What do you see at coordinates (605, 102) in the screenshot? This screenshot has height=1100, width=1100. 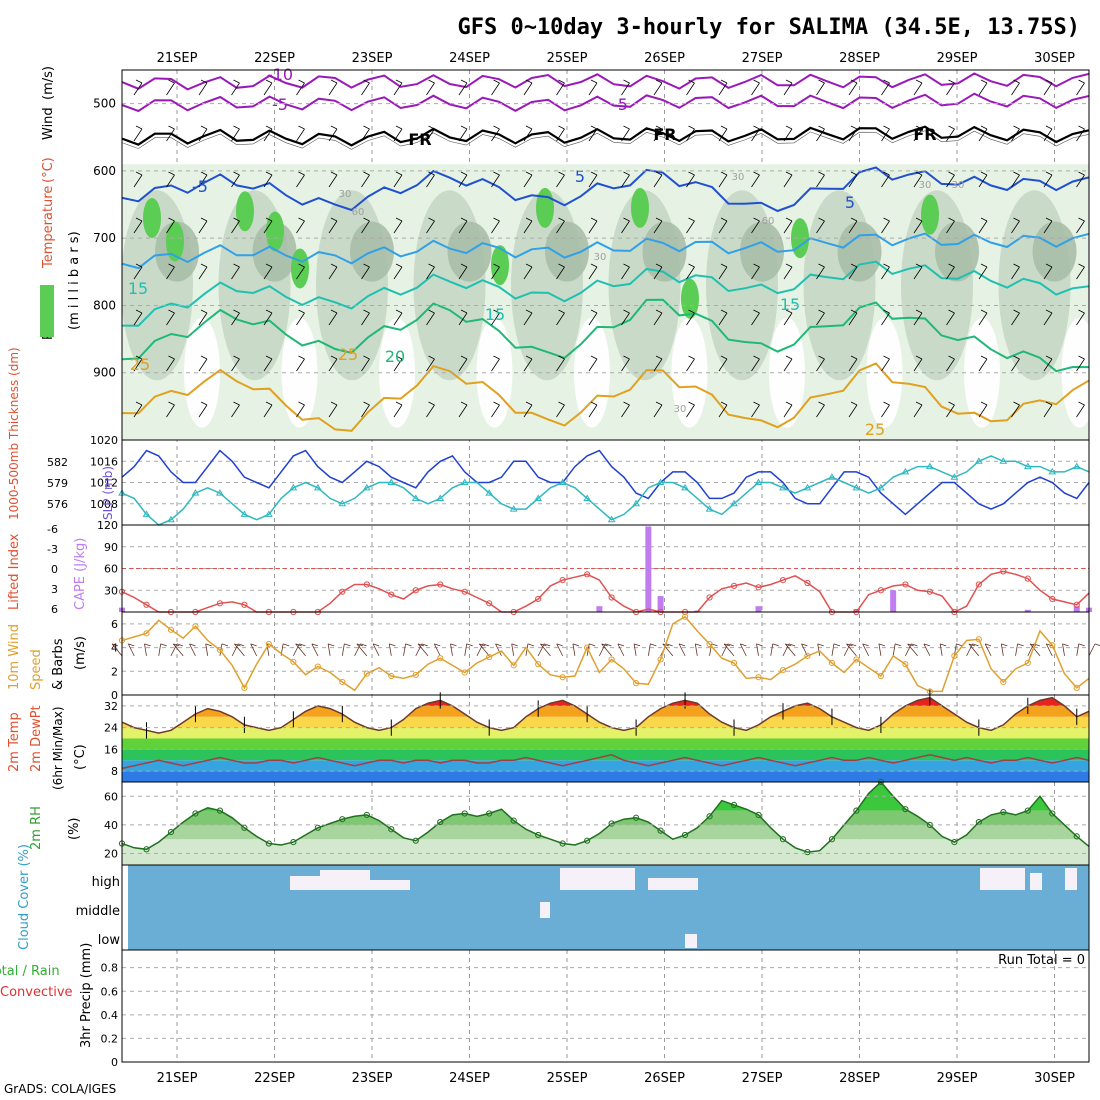 I see `isotherm-line` at bounding box center [605, 102].